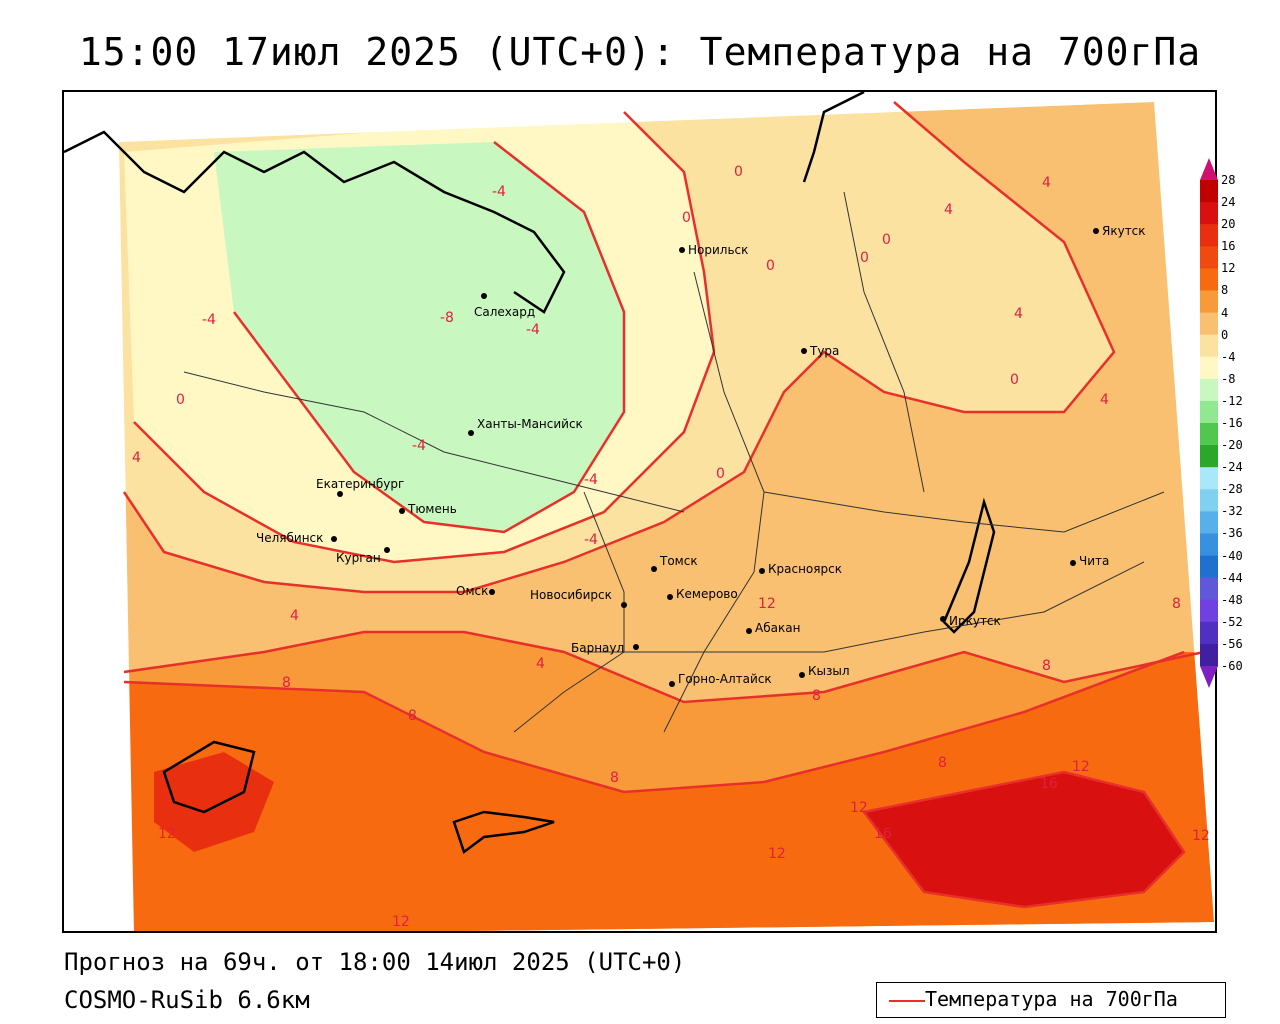 The image size is (1280, 1024). What do you see at coordinates (475, 591) in the screenshot?
I see `city-omsk: Омск` at bounding box center [475, 591].